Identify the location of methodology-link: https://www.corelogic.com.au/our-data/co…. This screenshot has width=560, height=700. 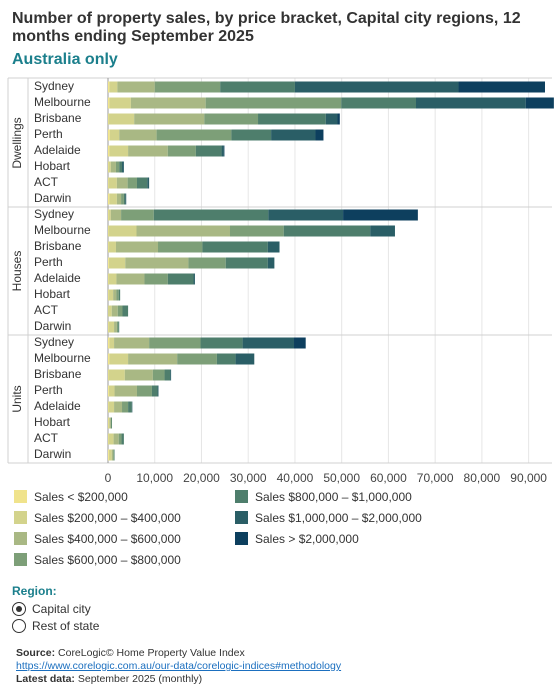
(179, 666).